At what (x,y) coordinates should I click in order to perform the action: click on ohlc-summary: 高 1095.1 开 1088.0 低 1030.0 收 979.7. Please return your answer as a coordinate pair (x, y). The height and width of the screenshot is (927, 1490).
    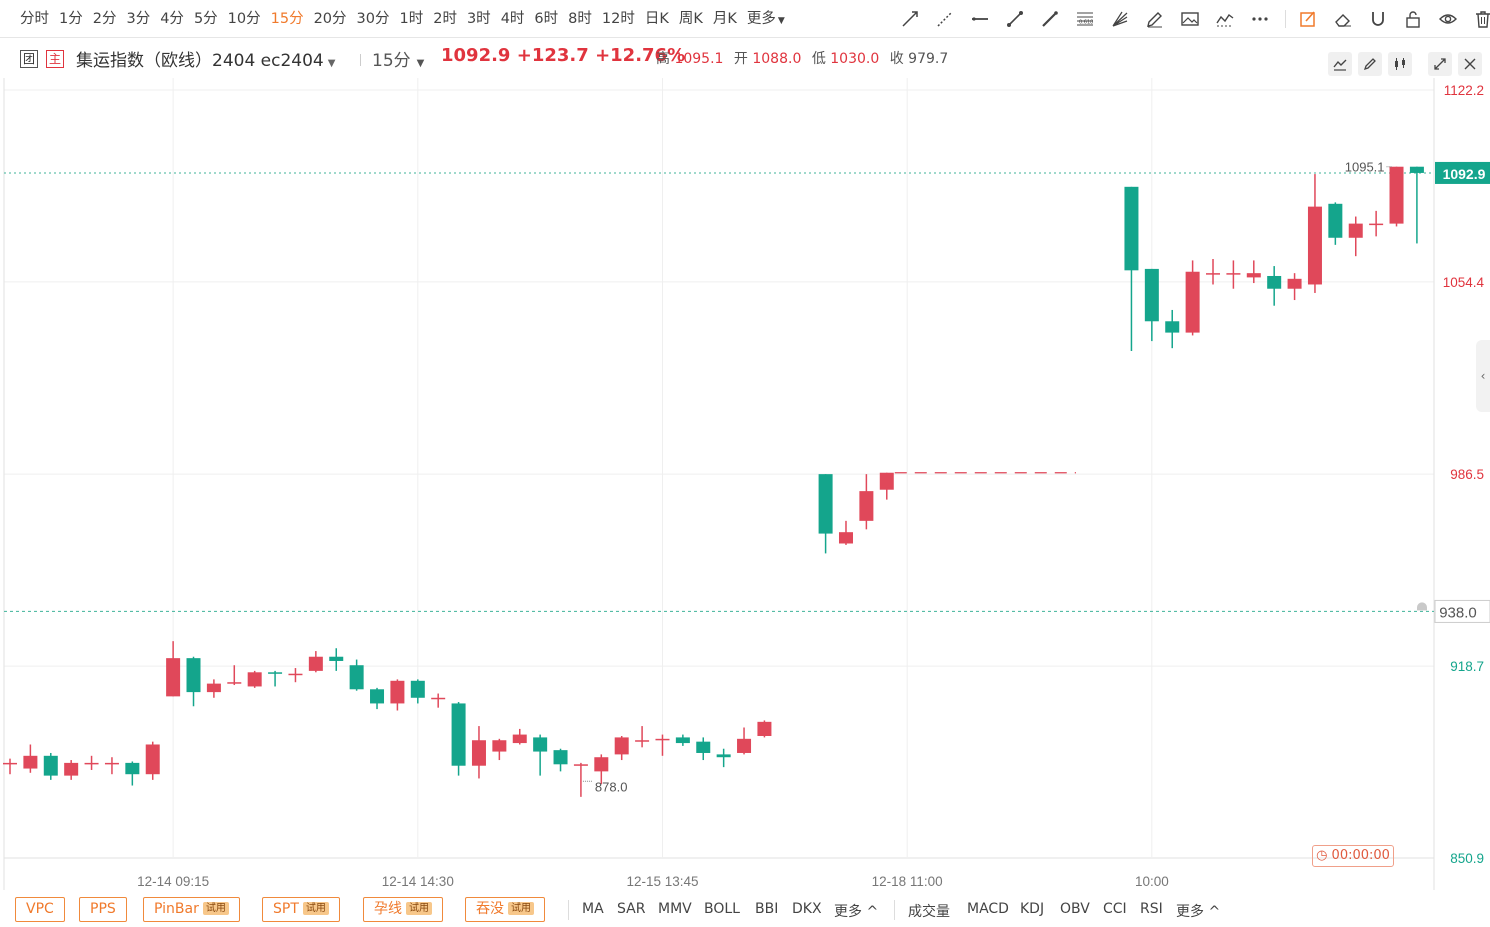
    Looking at the image, I should click on (805, 58).